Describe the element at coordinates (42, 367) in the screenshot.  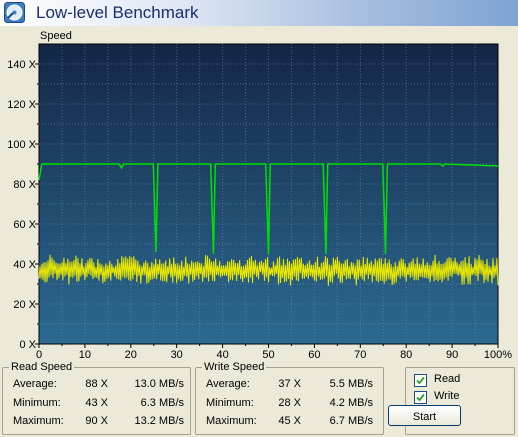
I see `read-speed-title: Read Speed` at that location.